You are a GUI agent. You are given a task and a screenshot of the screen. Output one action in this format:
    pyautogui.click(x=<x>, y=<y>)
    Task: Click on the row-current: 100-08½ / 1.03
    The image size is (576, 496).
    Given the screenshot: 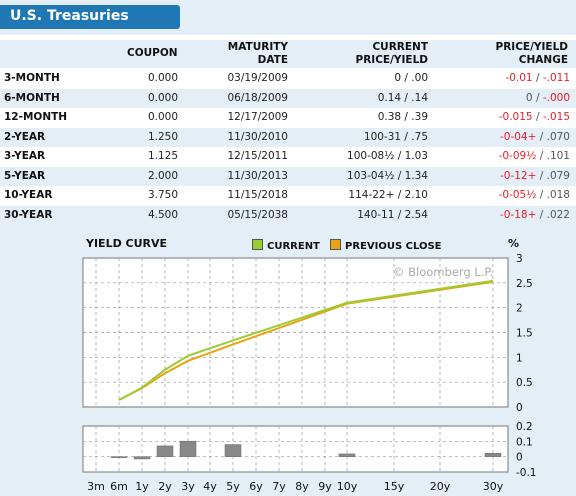 What is the action you would take?
    pyautogui.click(x=387, y=156)
    